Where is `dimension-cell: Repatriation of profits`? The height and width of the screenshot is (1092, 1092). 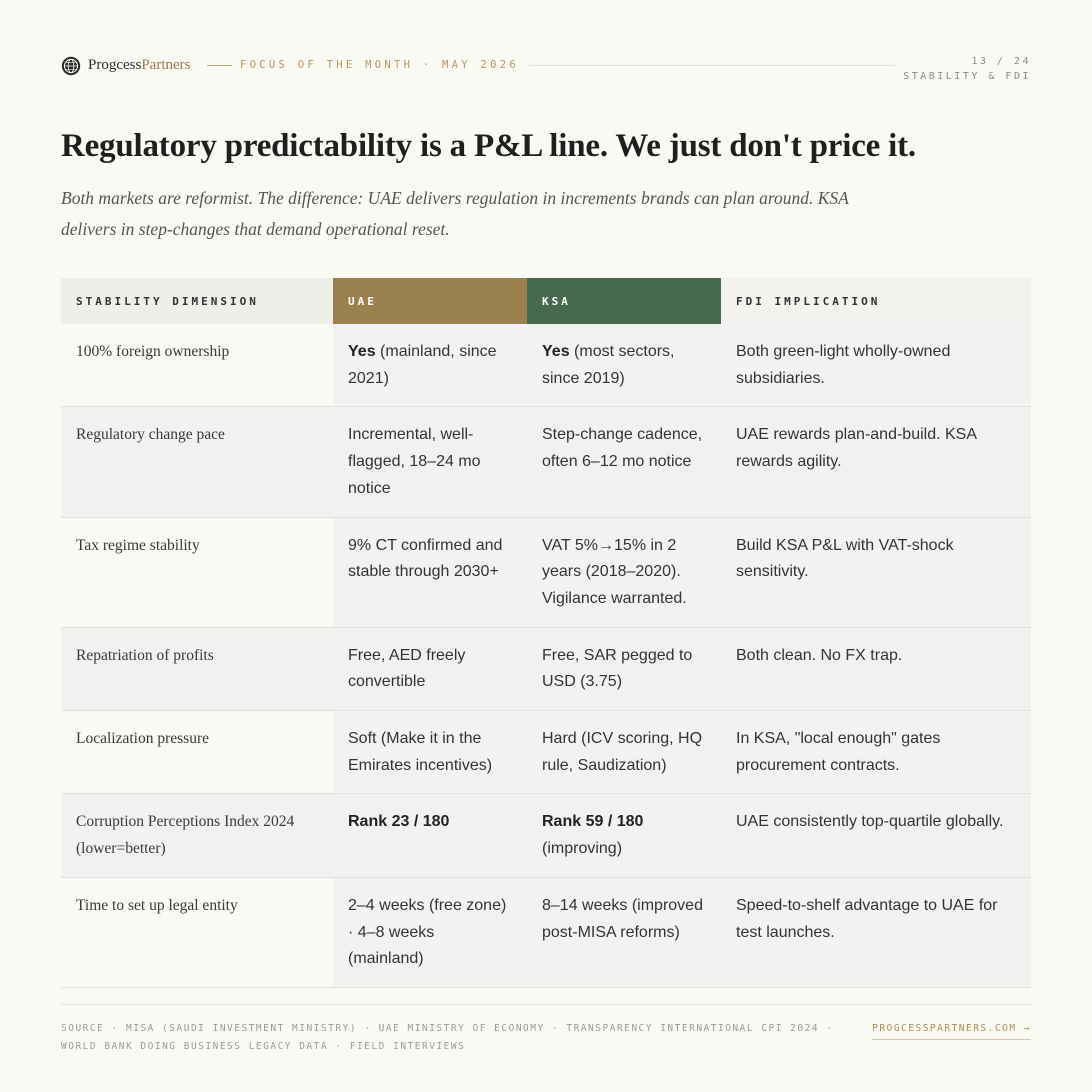 dimension-cell: Repatriation of profits is located at coordinates (197, 669).